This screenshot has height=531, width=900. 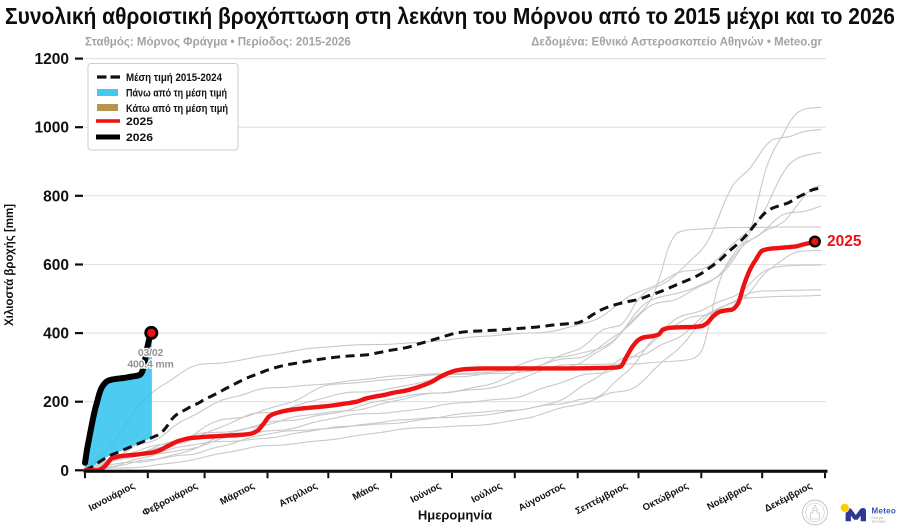 I want to click on svg-text: 800, so click(x=56, y=196).